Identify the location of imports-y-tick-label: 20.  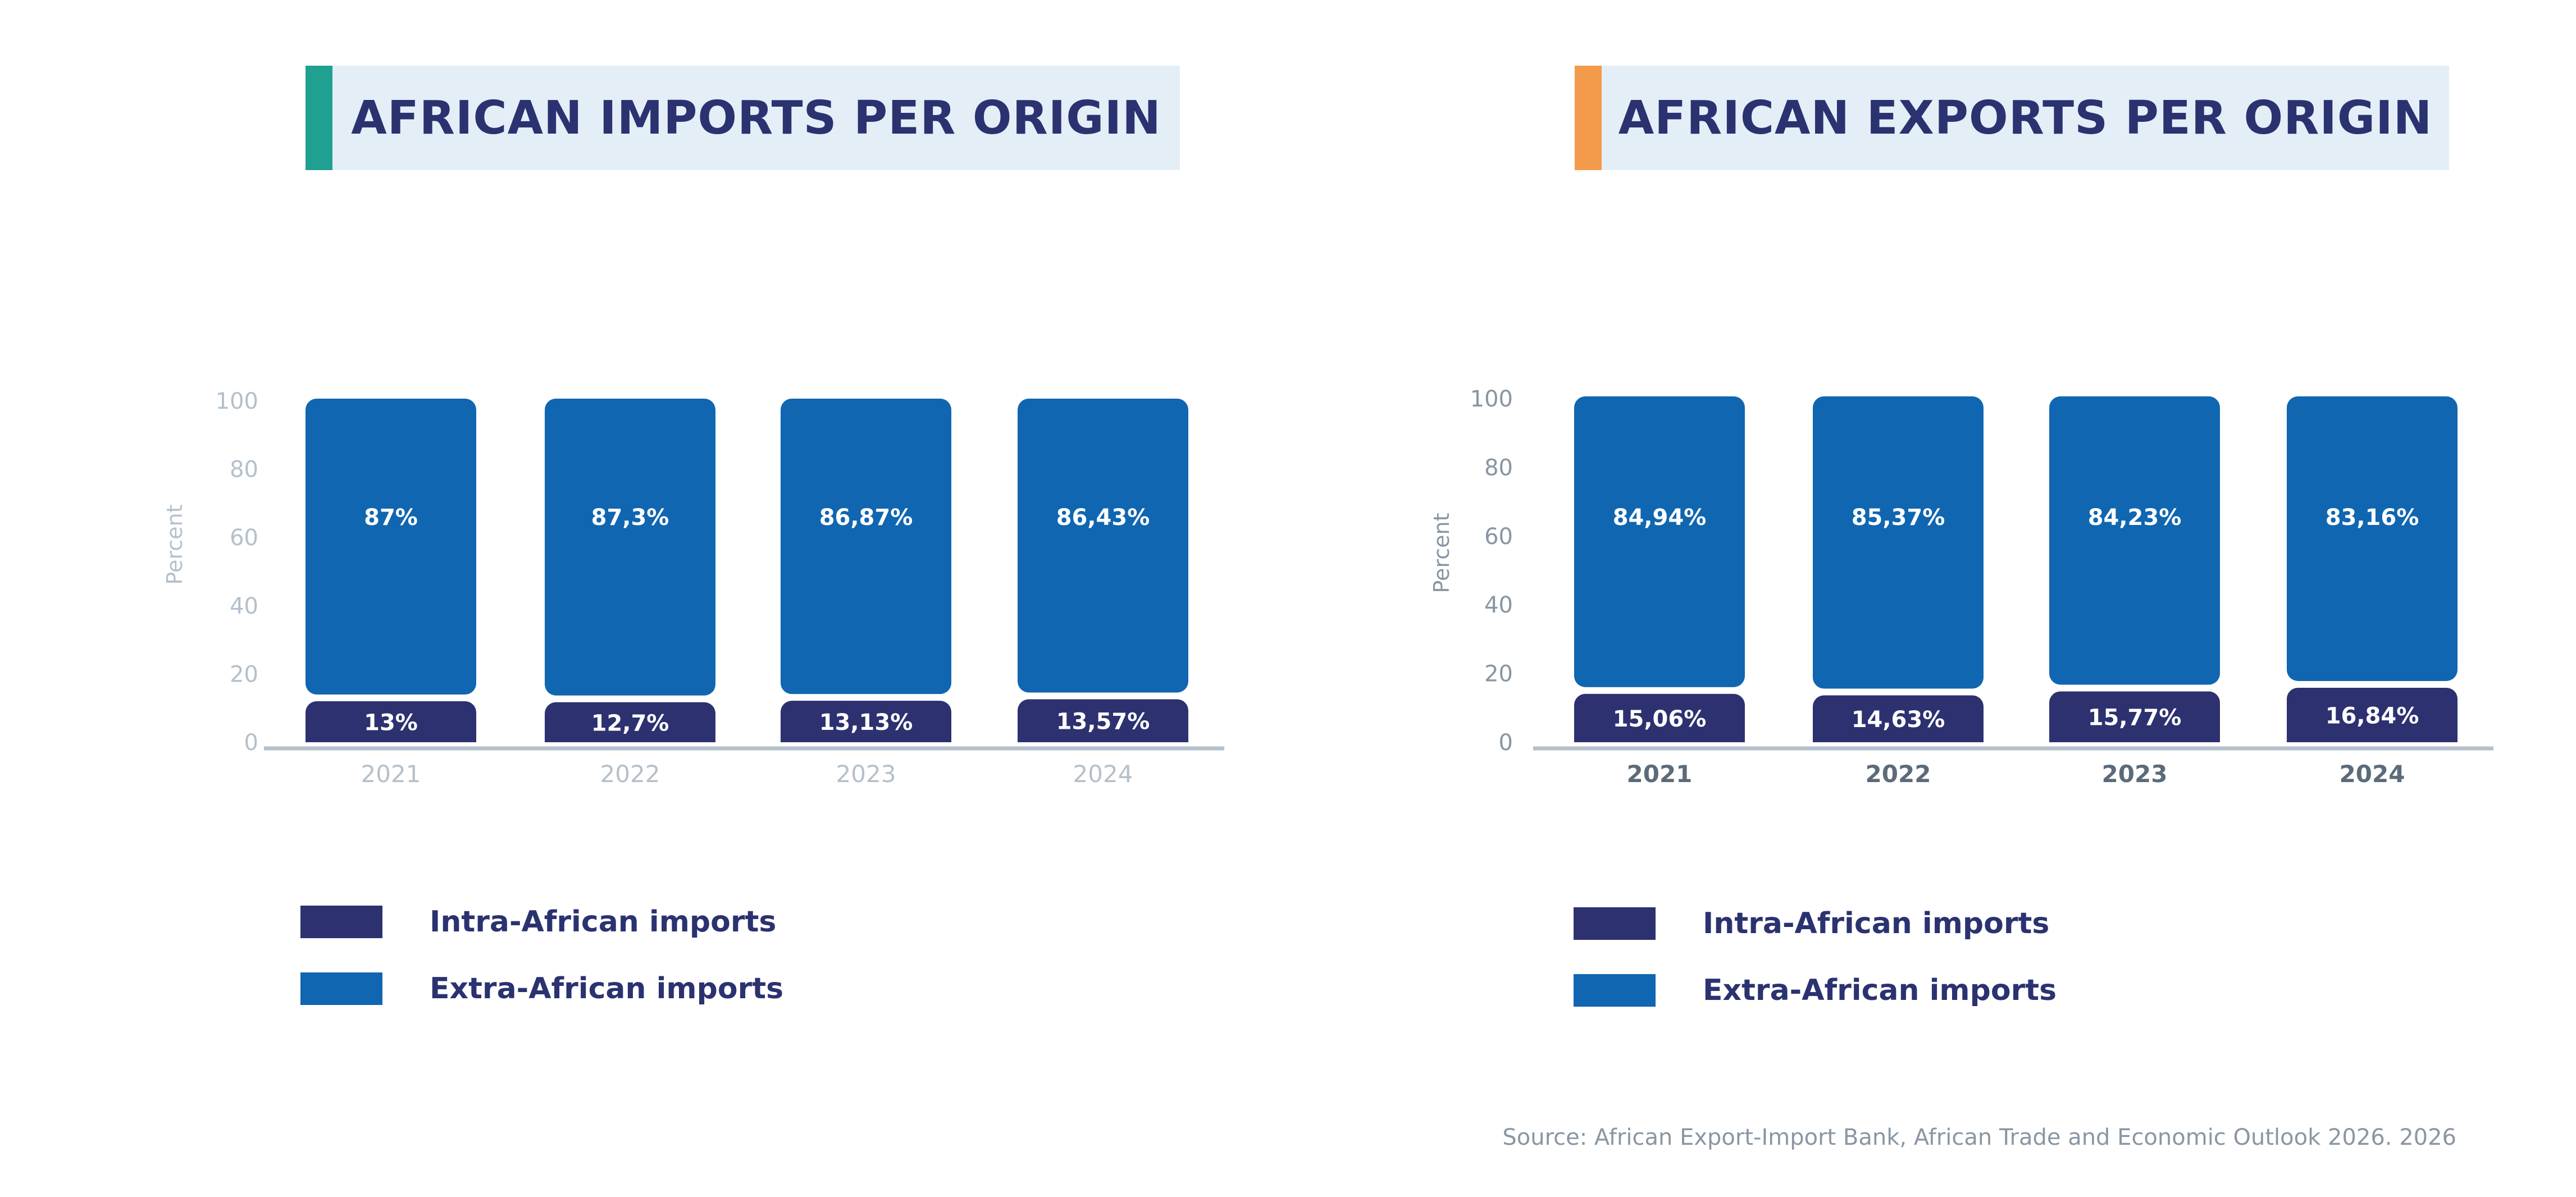
(244, 674).